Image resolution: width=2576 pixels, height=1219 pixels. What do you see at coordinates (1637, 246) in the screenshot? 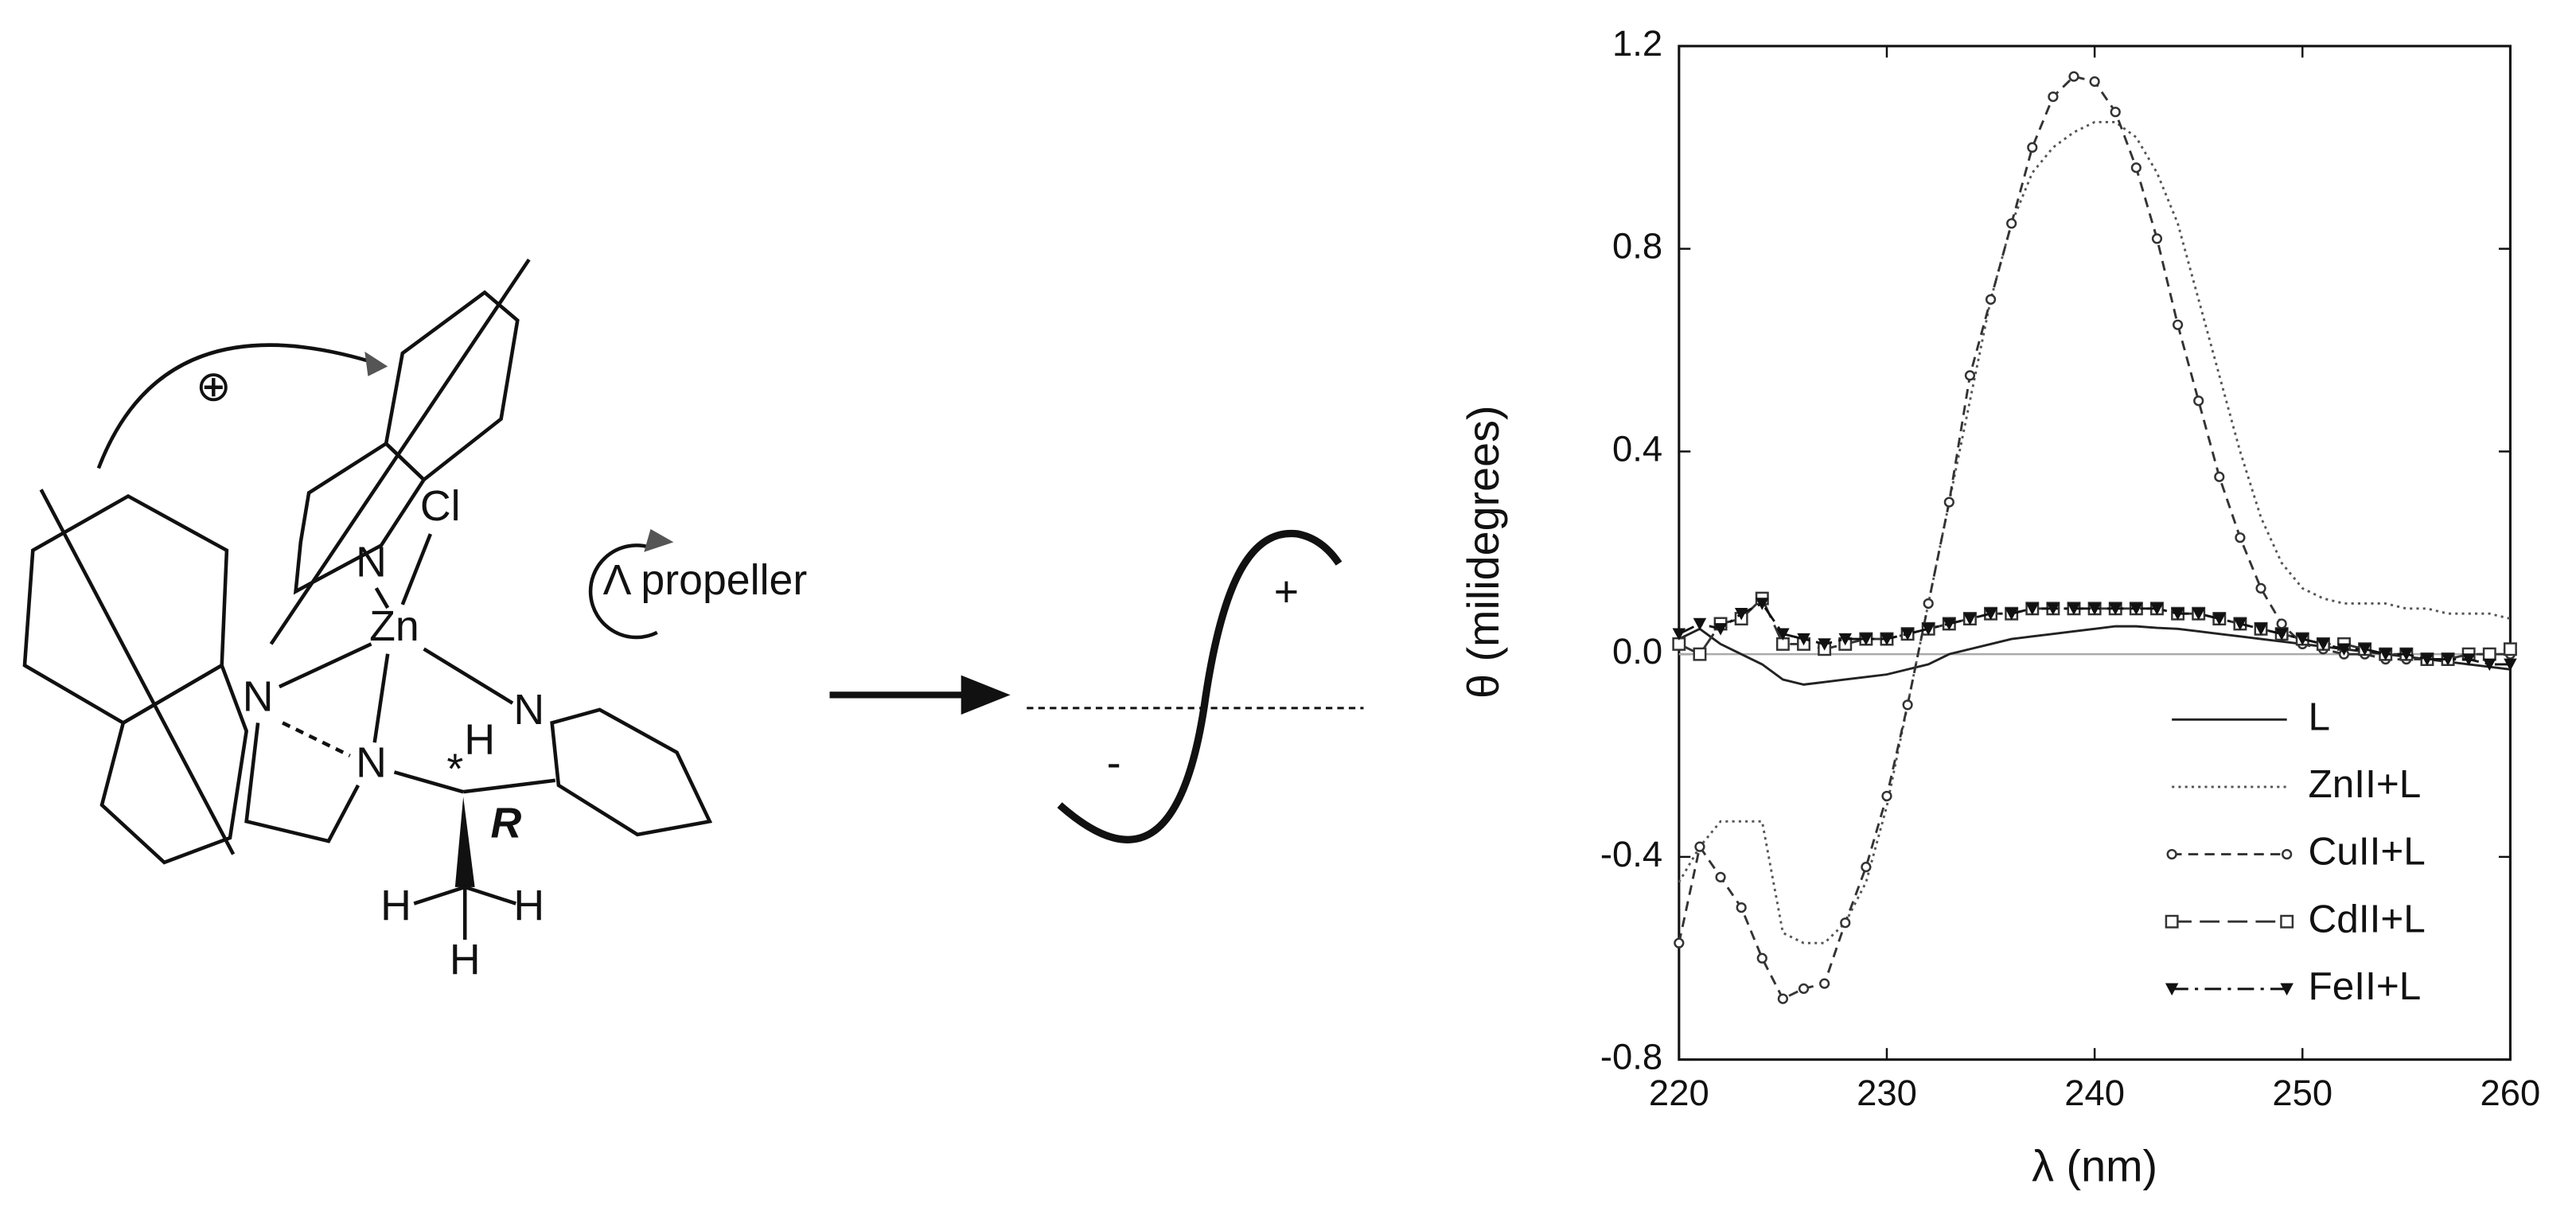
I see `y-tick-label: 0.8` at bounding box center [1637, 246].